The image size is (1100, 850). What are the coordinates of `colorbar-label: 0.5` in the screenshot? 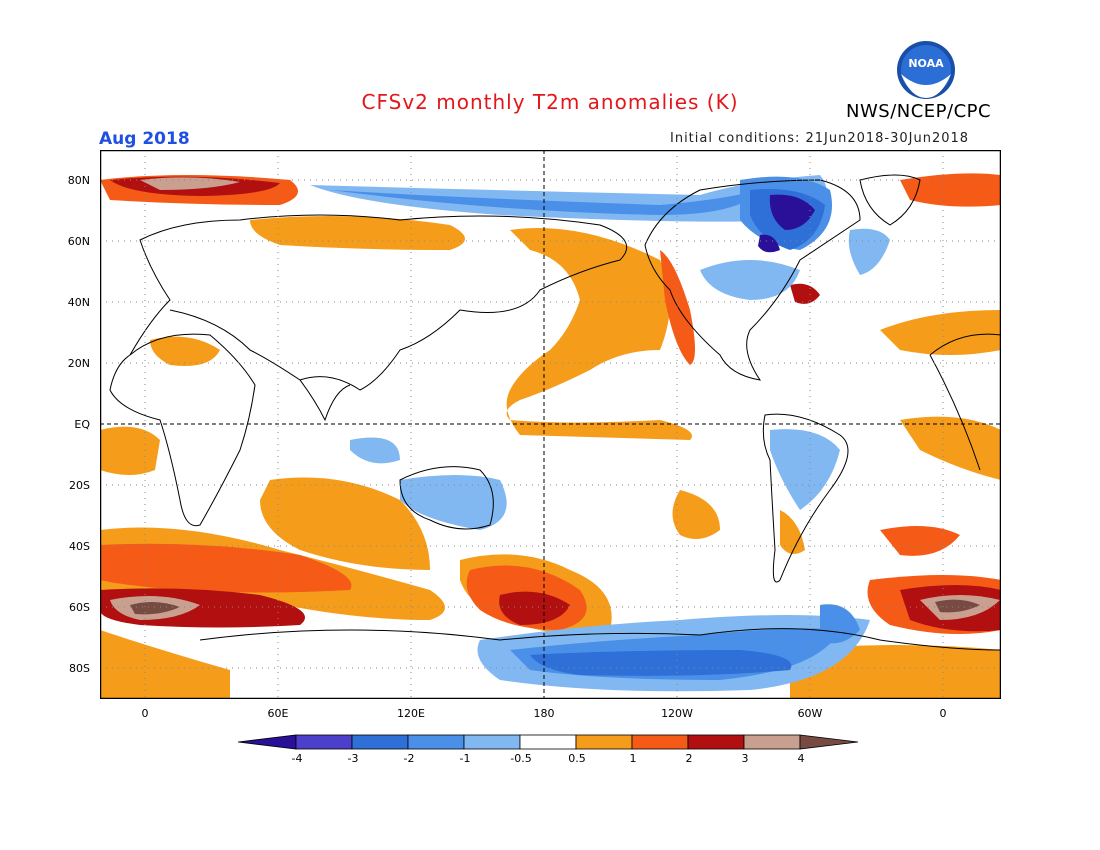 It's located at (577, 758).